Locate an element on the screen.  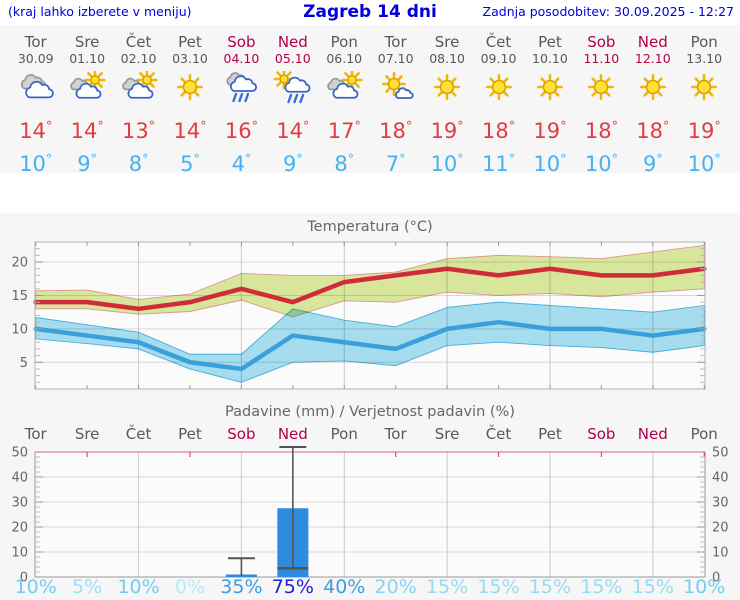
date-label: 07.10 is located at coordinates (395, 58).